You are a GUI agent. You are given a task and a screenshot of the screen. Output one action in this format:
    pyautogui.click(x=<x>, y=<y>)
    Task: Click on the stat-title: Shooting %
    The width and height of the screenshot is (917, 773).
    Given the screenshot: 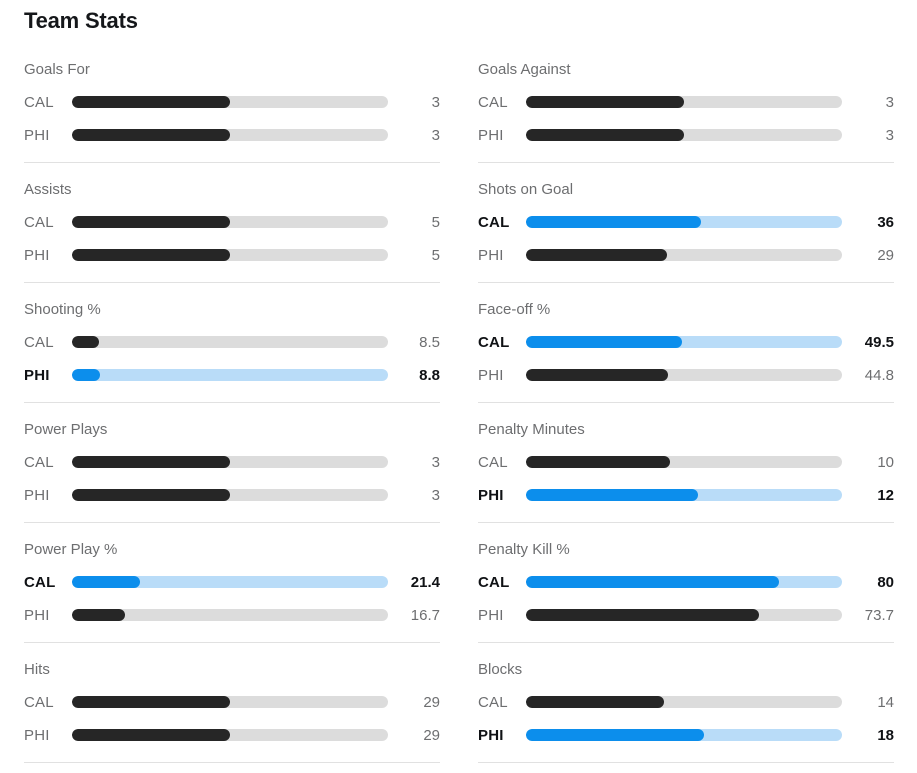 What is the action you would take?
    pyautogui.click(x=62, y=309)
    